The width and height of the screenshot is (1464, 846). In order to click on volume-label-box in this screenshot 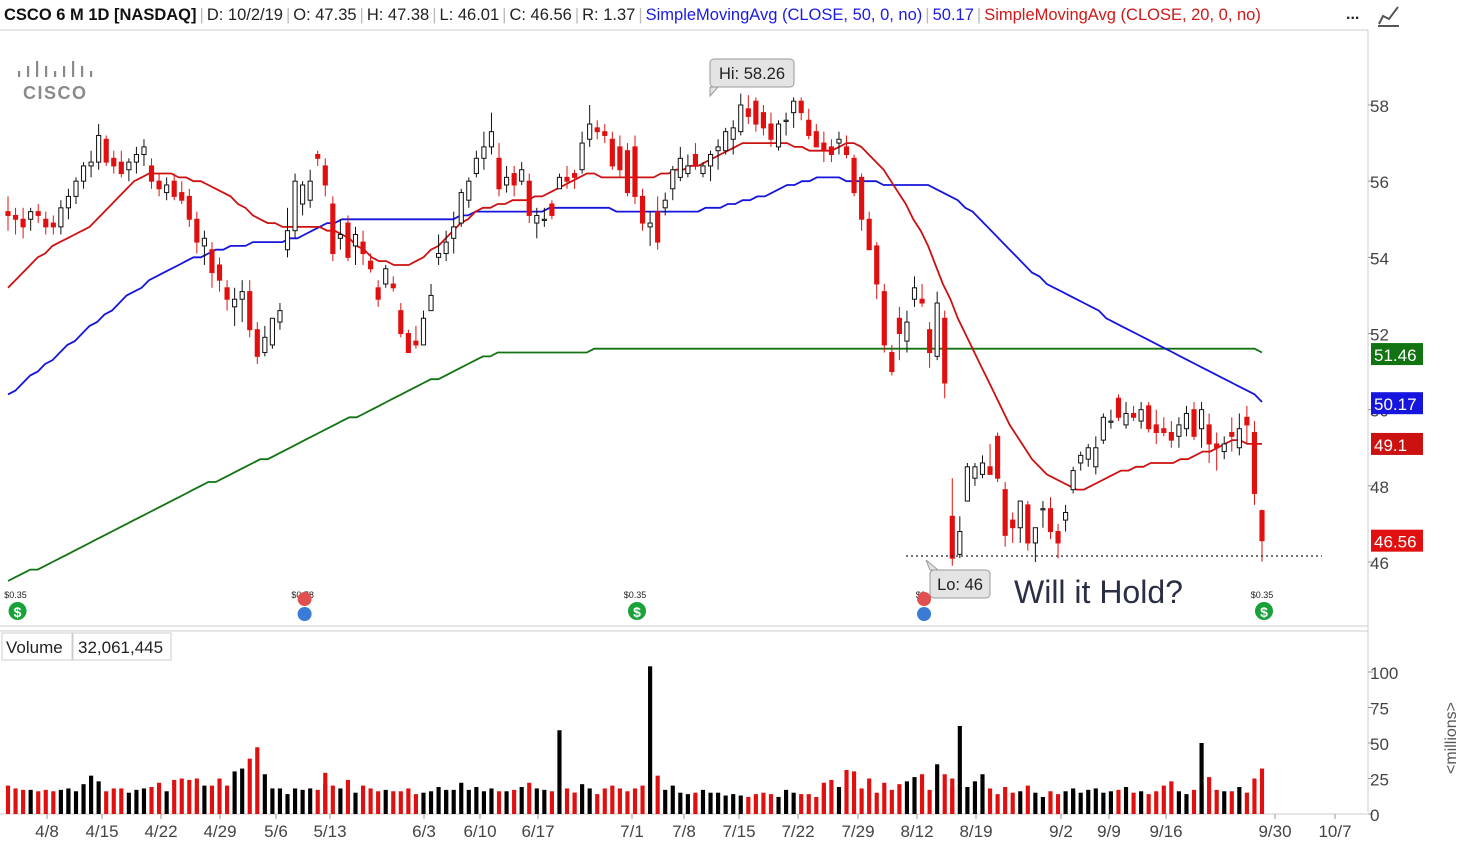, I will do `click(37, 646)`.